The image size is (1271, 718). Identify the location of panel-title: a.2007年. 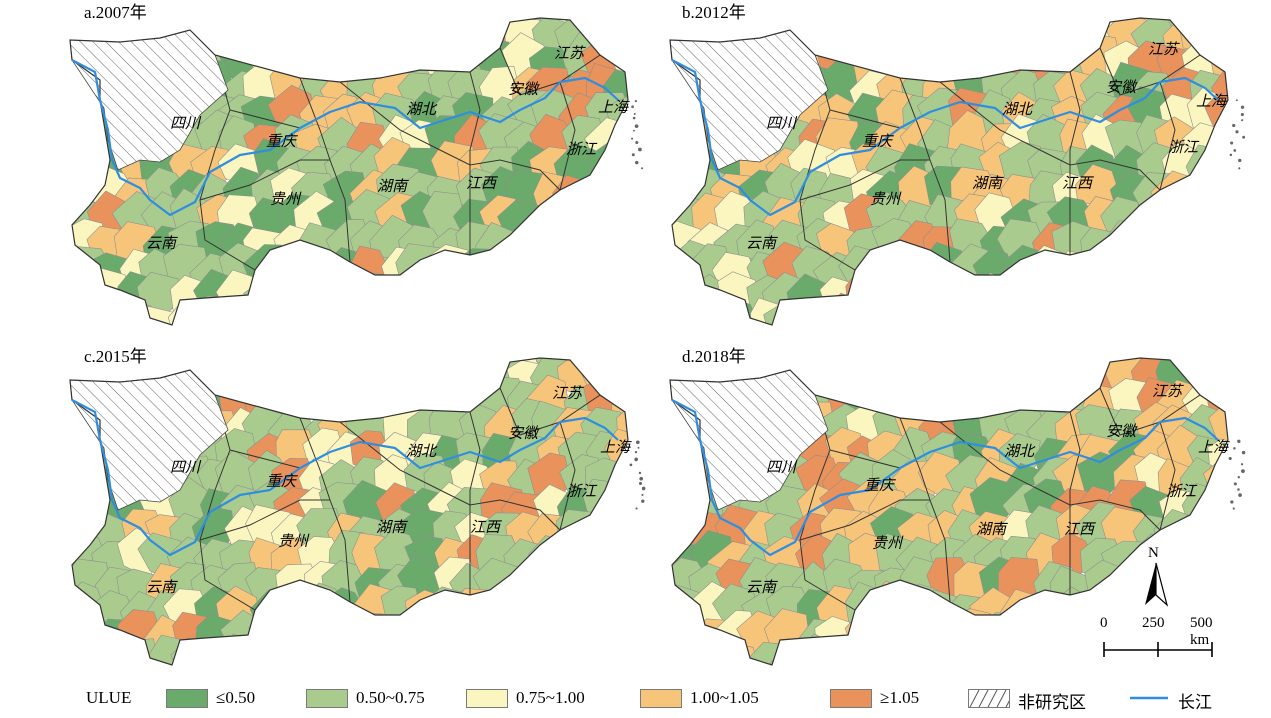
(115, 12).